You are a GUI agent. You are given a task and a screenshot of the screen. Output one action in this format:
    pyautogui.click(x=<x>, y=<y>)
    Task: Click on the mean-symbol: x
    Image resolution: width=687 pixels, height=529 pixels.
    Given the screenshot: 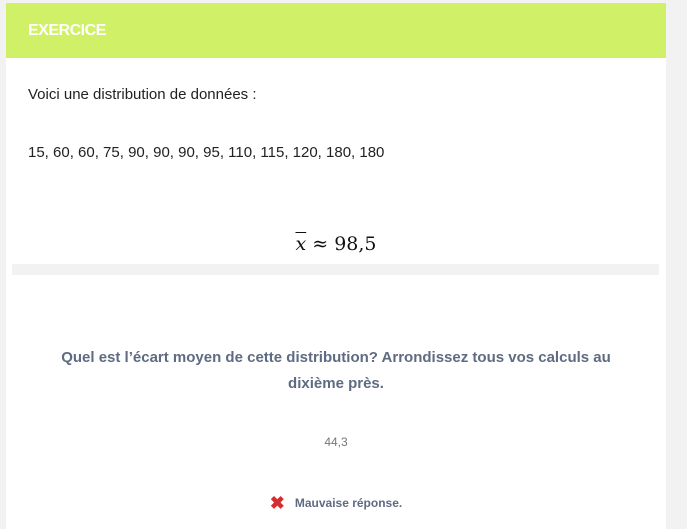 What is the action you would take?
    pyautogui.click(x=301, y=244)
    